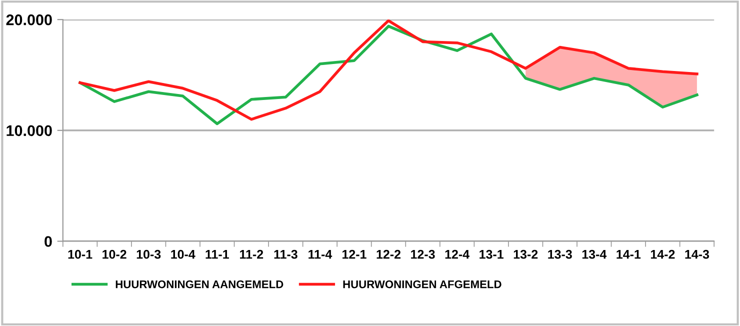 This screenshot has height=326, width=740. I want to click on x-tick-label: 11-4, so click(320, 254).